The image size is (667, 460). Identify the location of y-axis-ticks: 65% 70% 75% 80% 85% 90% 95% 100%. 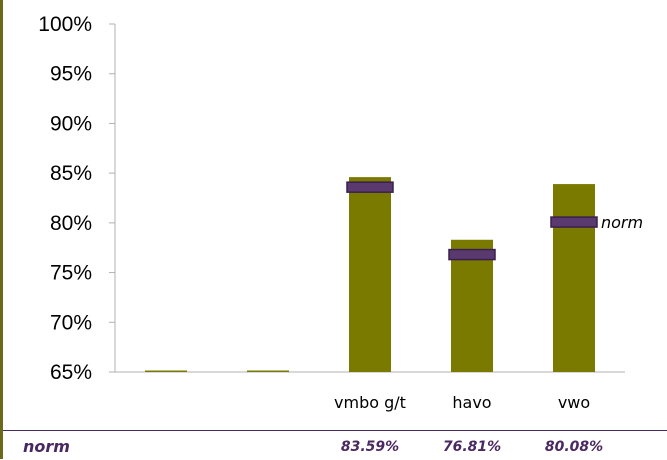
(76, 198).